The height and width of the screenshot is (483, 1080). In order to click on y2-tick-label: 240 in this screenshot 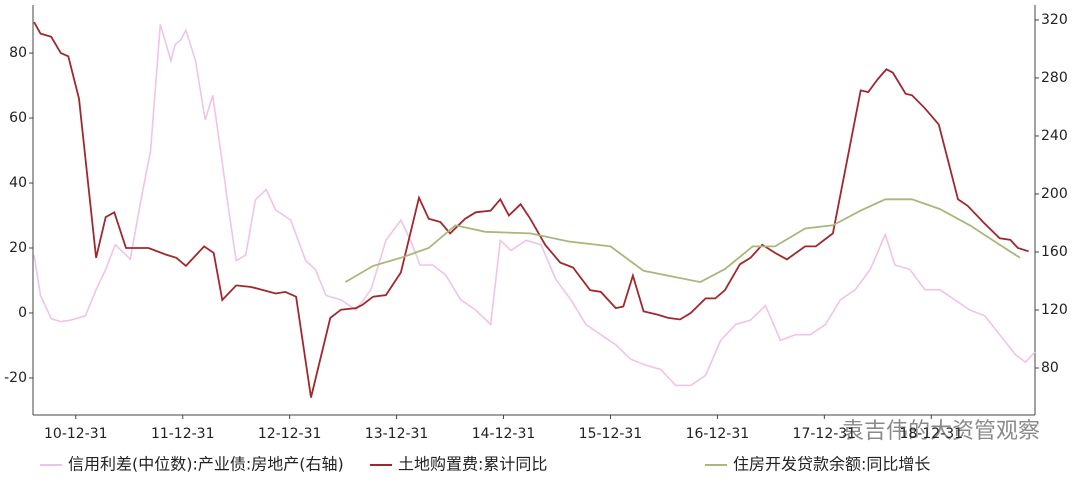, I will do `click(1054, 136)`.